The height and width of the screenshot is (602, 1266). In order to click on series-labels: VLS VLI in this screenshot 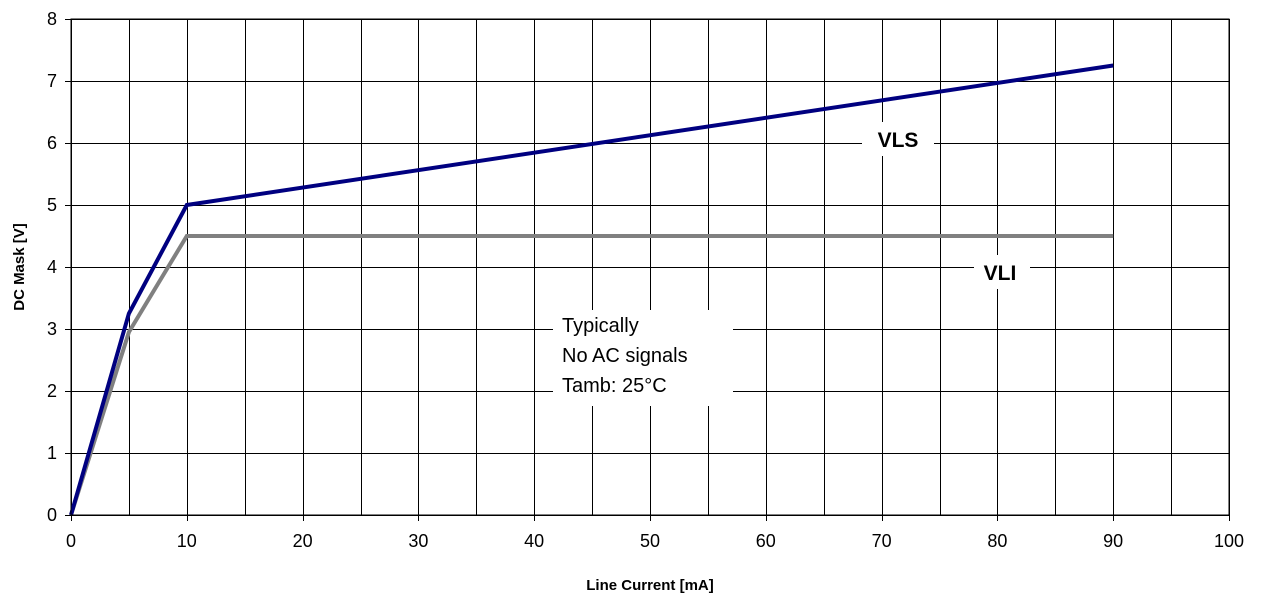, I will do `click(946, 205)`.